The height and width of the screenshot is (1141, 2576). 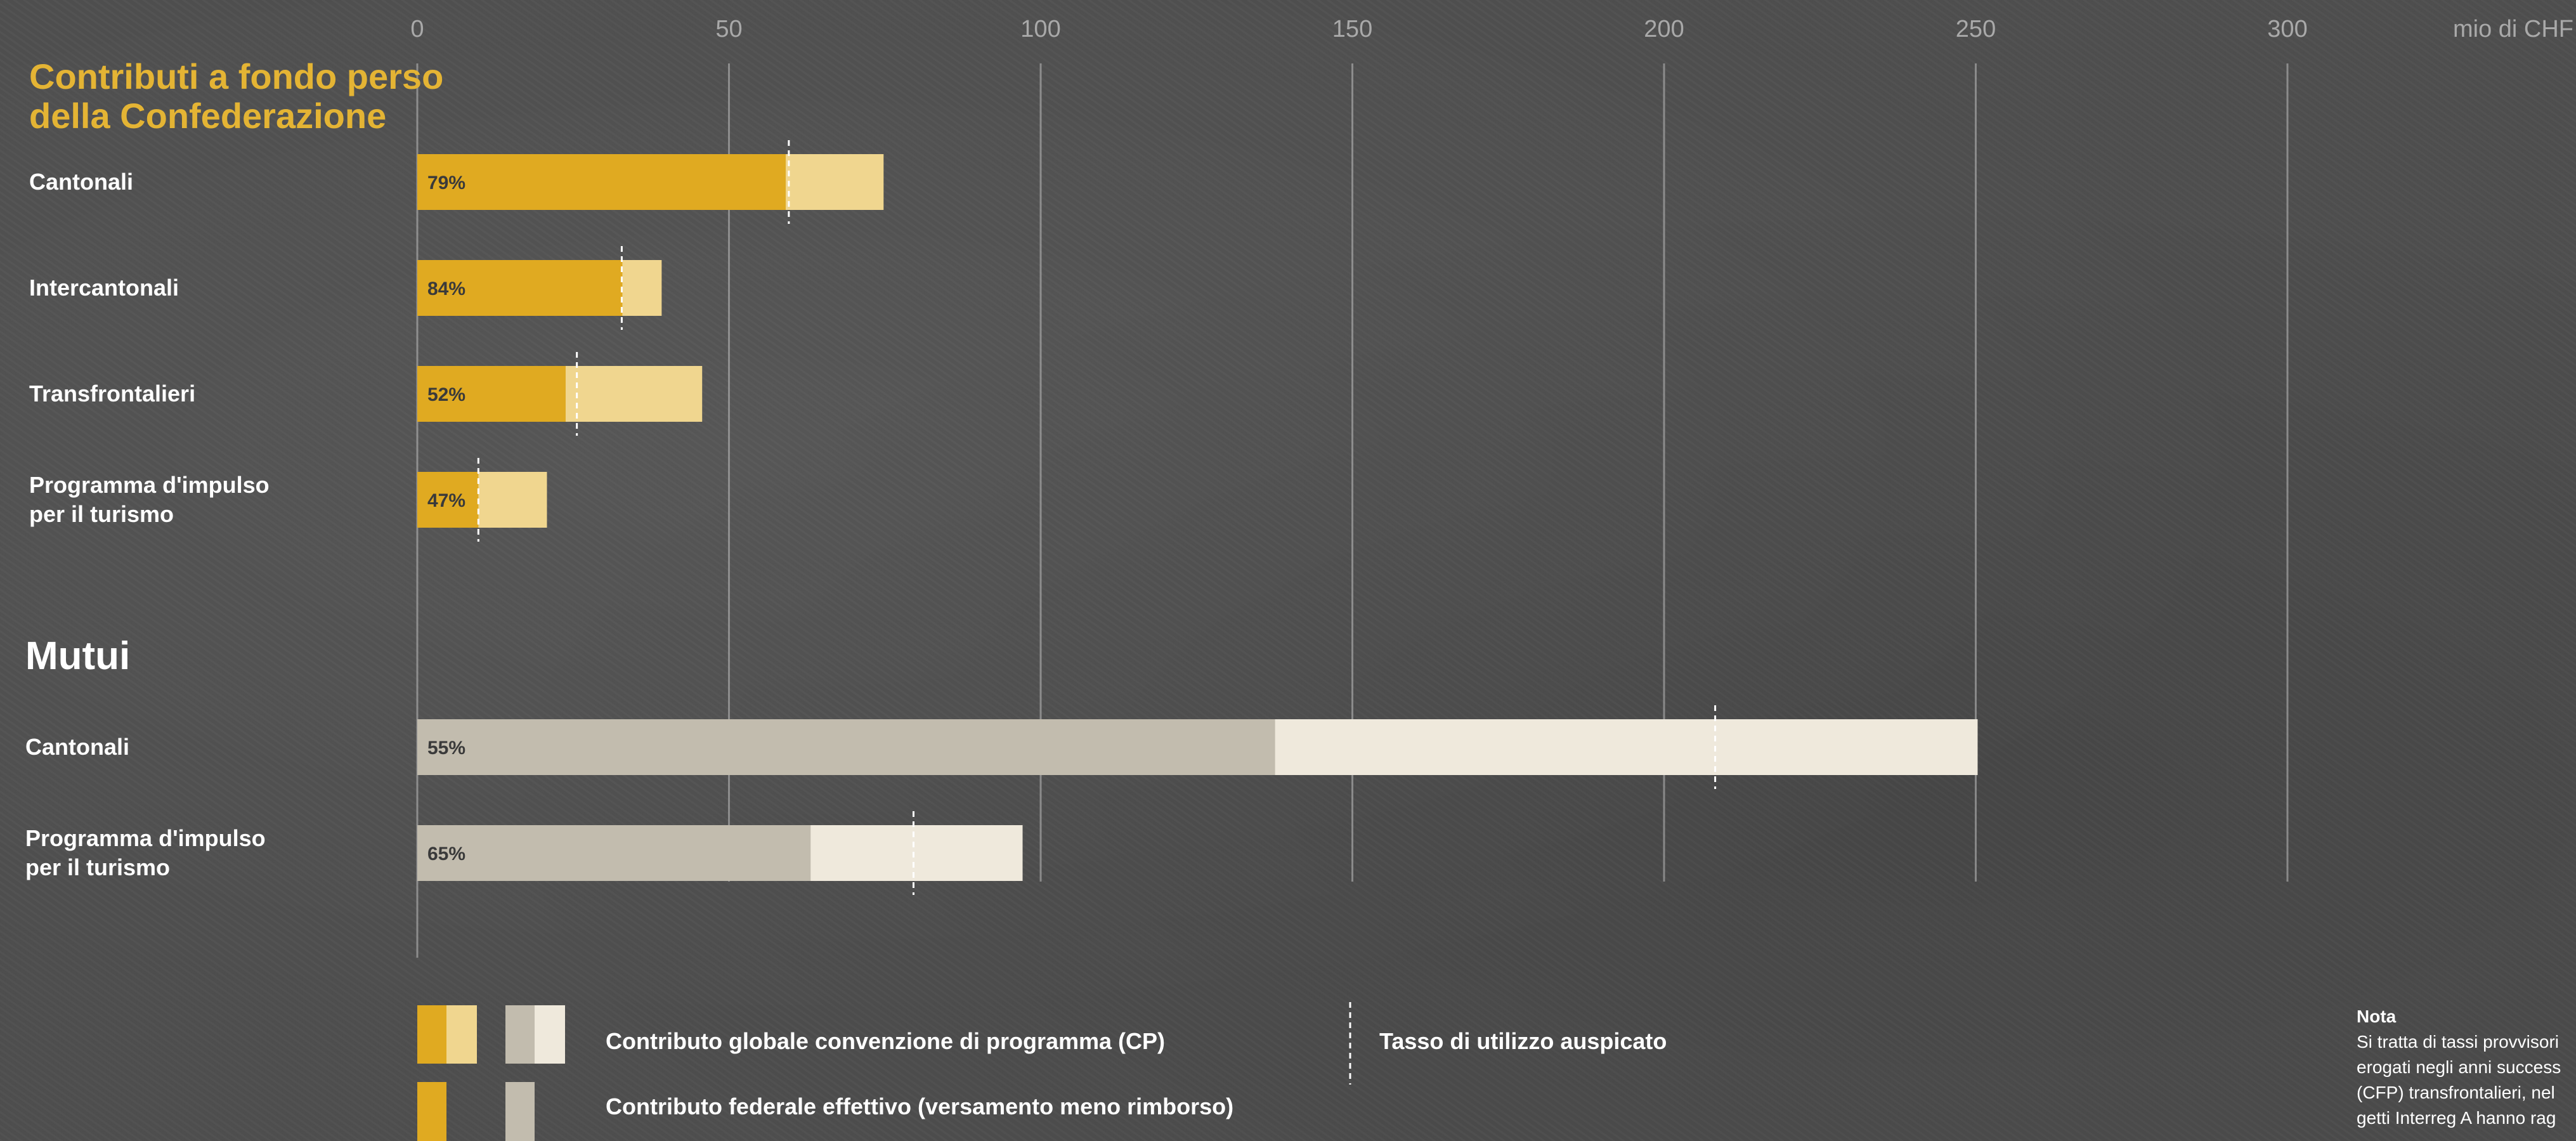 I want to click on note-line: getti Interreg A hanno rag, so click(x=2456, y=1118).